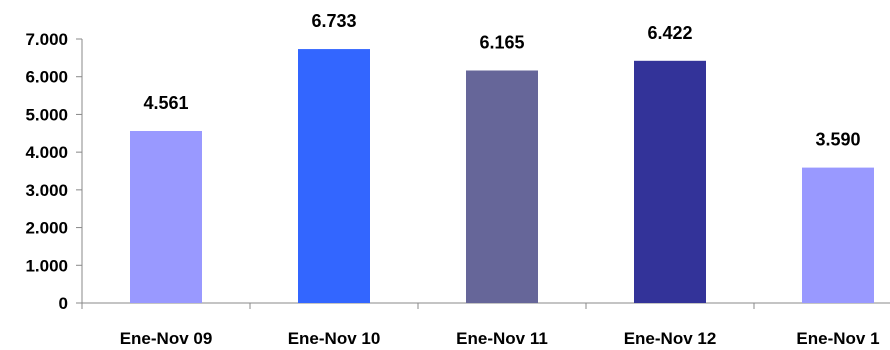  Describe the element at coordinates (54, 171) in the screenshot. I see `y-axis: 0 1.000 2.000 3.000 4.000 5.000 6.000 7.000` at that location.